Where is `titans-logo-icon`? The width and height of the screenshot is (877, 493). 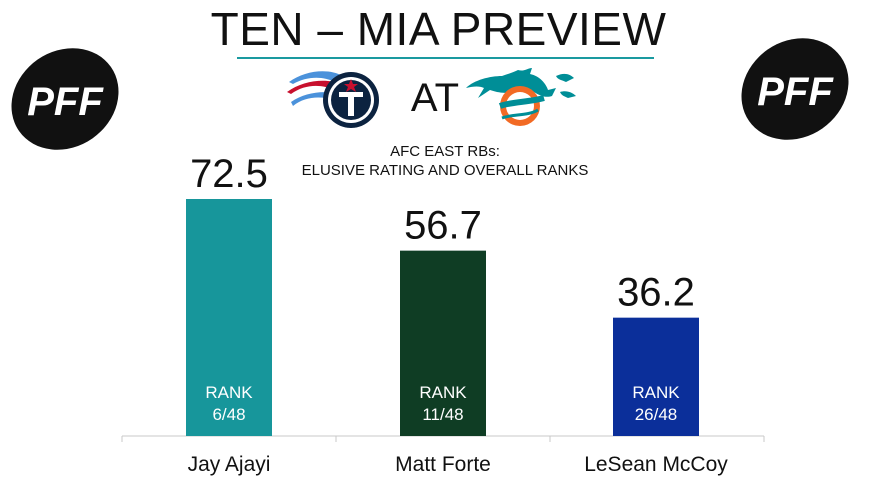 titans-logo-icon is located at coordinates (333, 99).